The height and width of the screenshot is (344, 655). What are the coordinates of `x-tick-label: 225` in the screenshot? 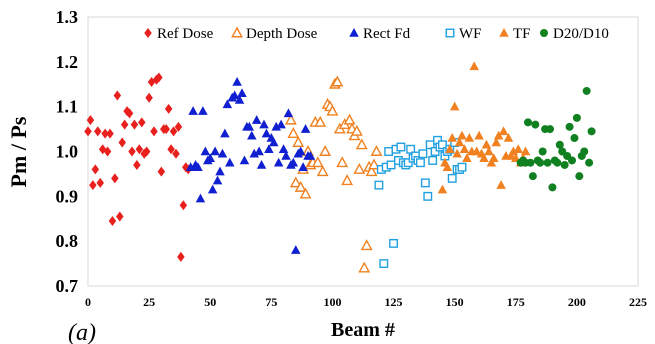 It's located at (638, 302).